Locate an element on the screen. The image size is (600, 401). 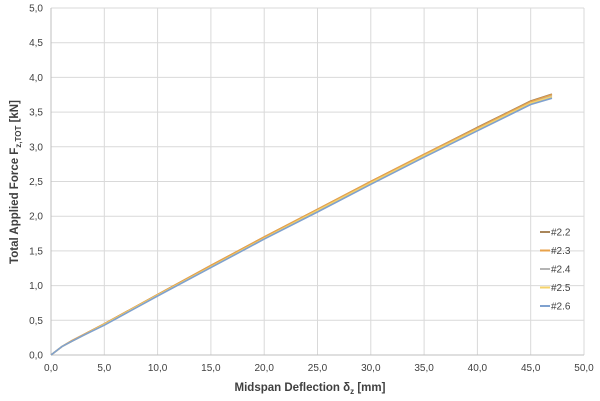
legend-item: #2.6 is located at coordinates (555, 307).